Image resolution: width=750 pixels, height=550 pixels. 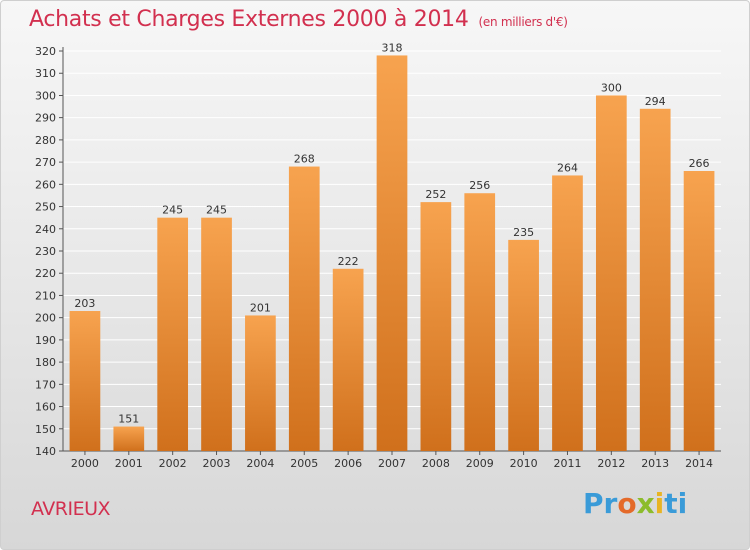 I want to click on y-tick-label: 210, so click(x=45, y=295).